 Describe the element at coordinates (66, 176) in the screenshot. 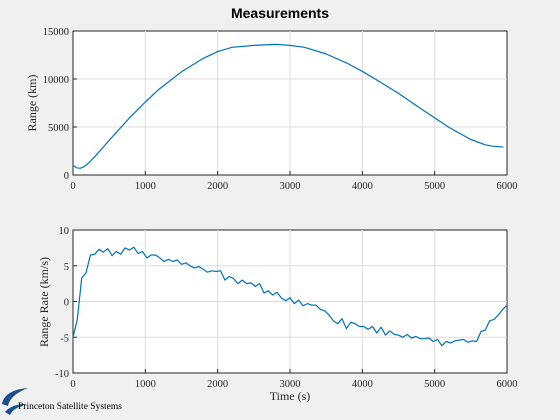

I see `range-ytick-label: 0` at that location.